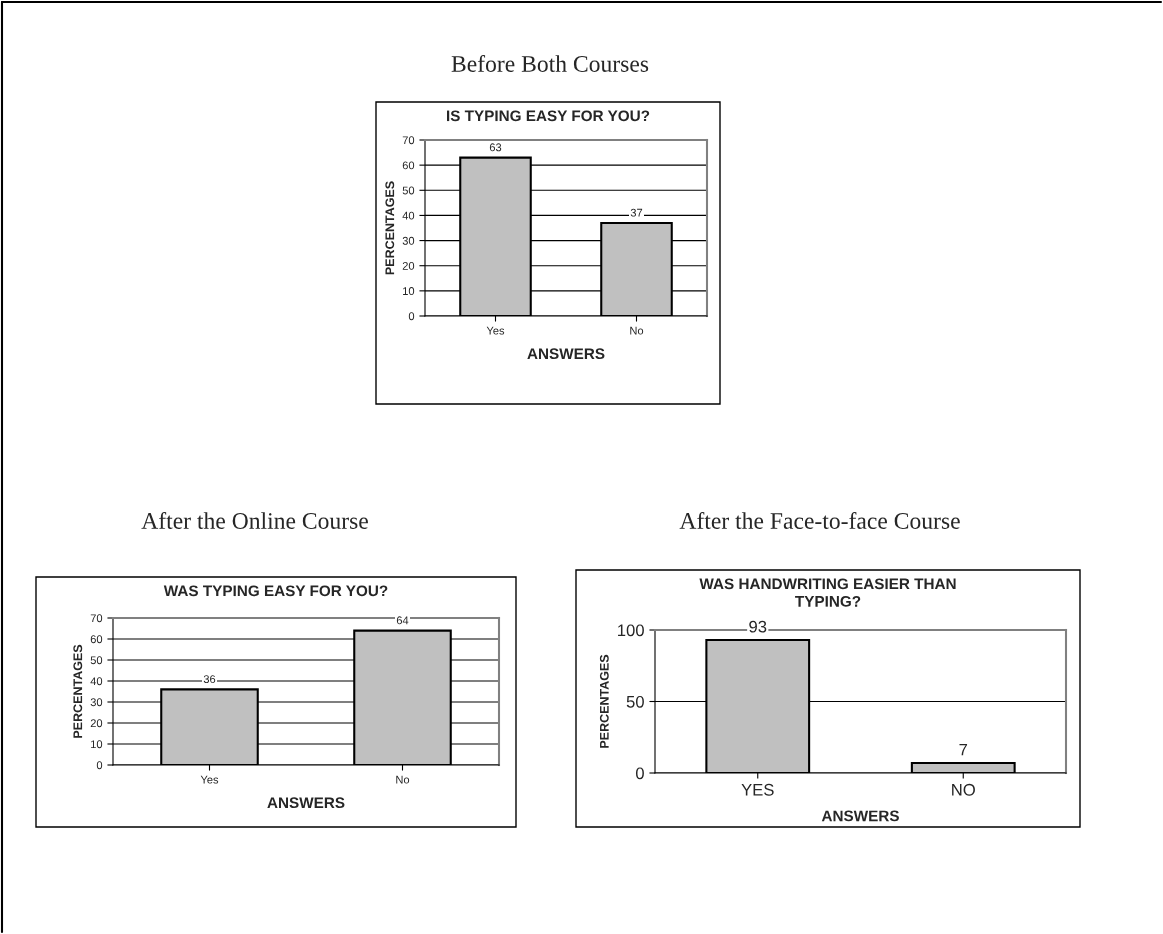  Describe the element at coordinates (963, 789) in the screenshot. I see `x-tick-label: NO` at that location.